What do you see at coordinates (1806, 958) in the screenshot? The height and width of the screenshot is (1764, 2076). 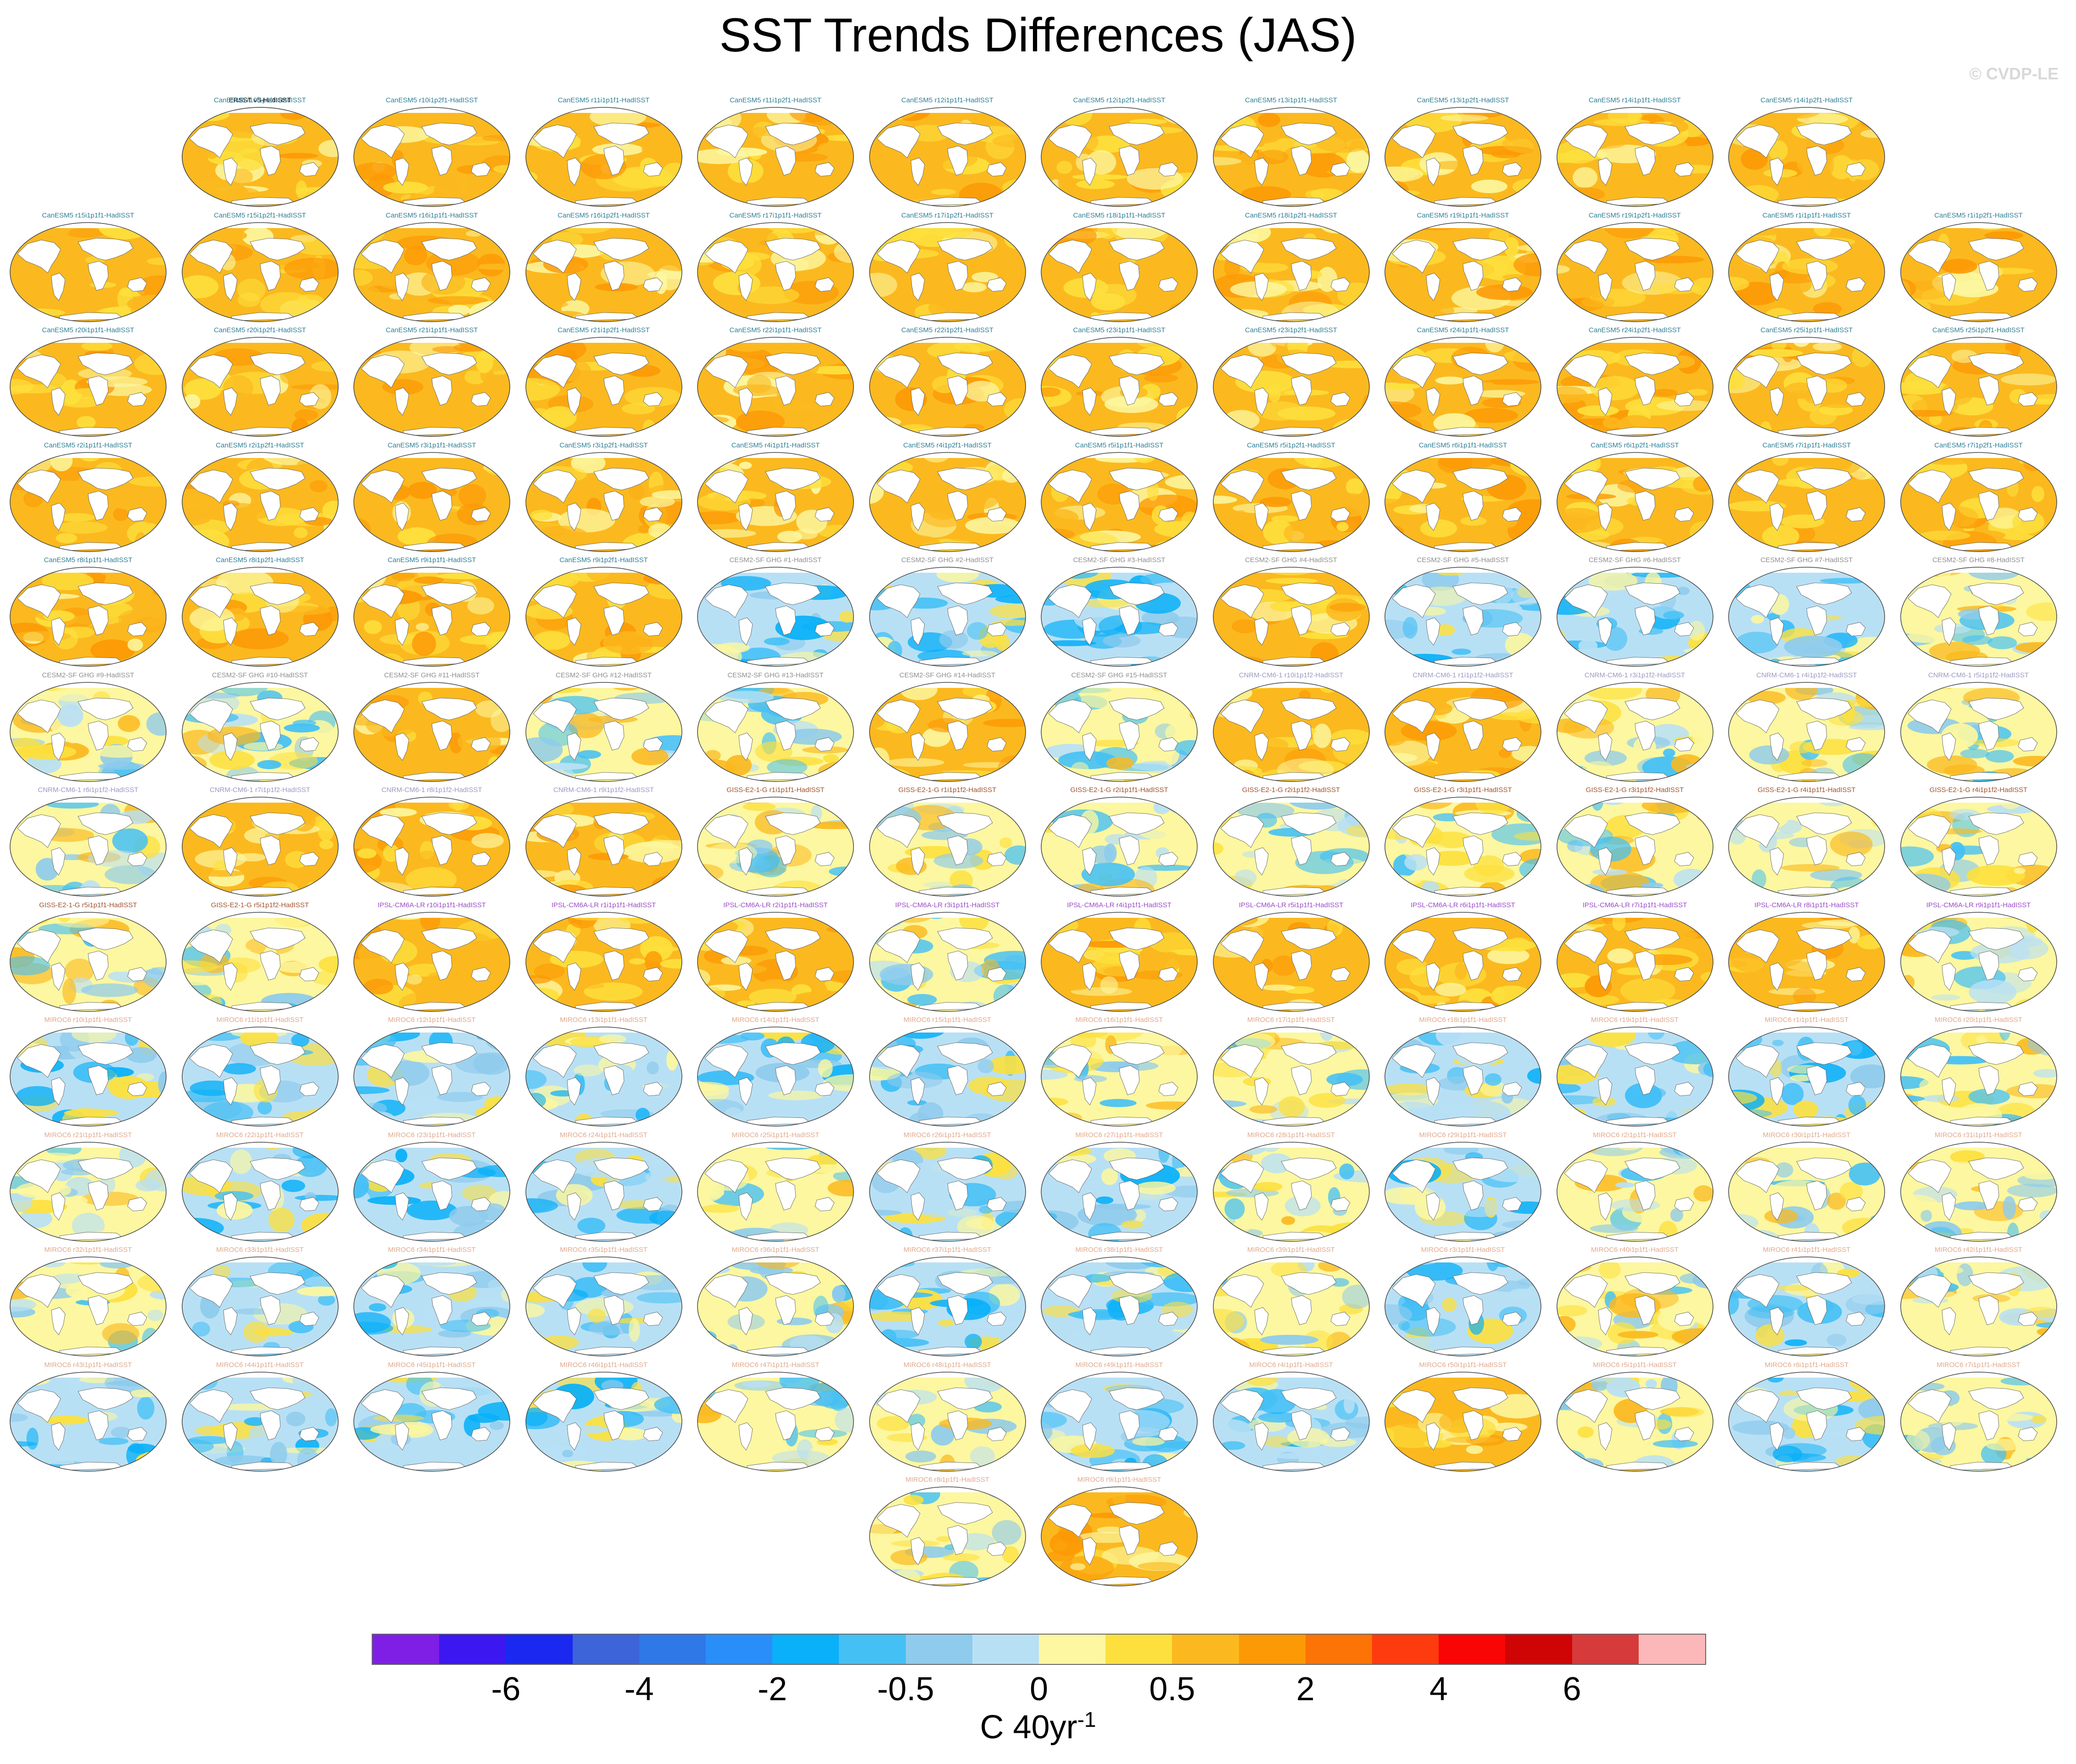 I see `map-panel: IPSL-CM6A-LR r8i1p1f1-HadISST` at bounding box center [1806, 958].